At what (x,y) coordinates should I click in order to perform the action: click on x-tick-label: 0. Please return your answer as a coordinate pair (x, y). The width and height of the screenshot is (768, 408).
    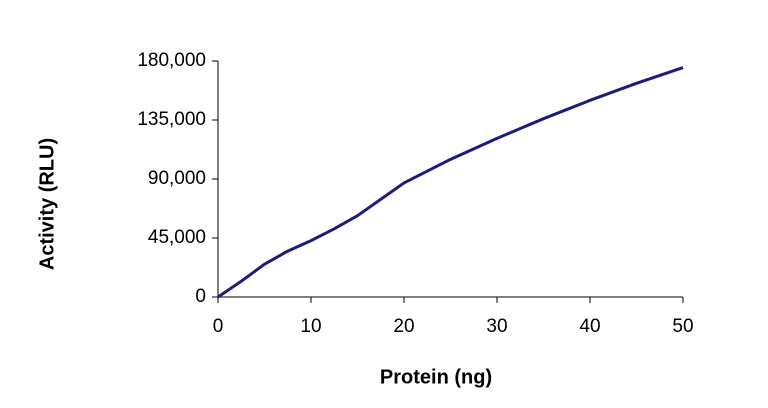
    Looking at the image, I should click on (218, 326).